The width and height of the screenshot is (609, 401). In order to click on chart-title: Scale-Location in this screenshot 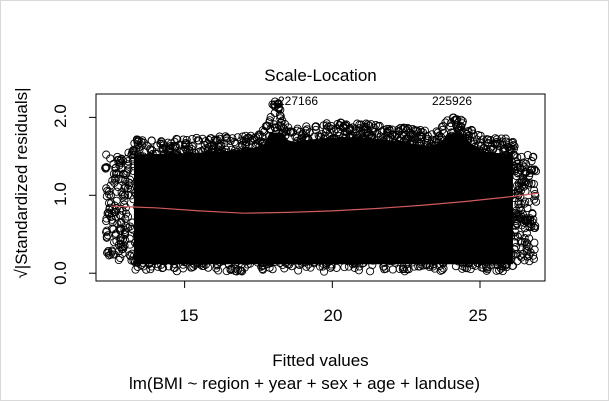, I will do `click(320, 75)`.